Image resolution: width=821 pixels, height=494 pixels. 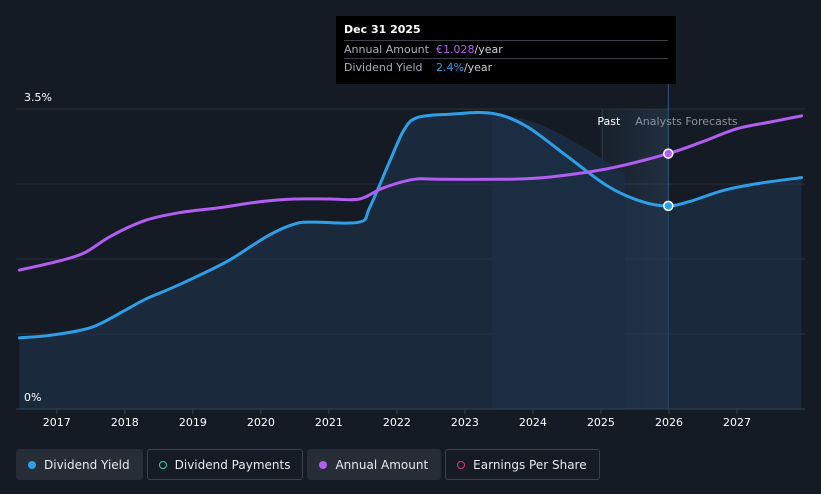 What do you see at coordinates (57, 422) in the screenshot?
I see `x-tick-label: 2017` at bounding box center [57, 422].